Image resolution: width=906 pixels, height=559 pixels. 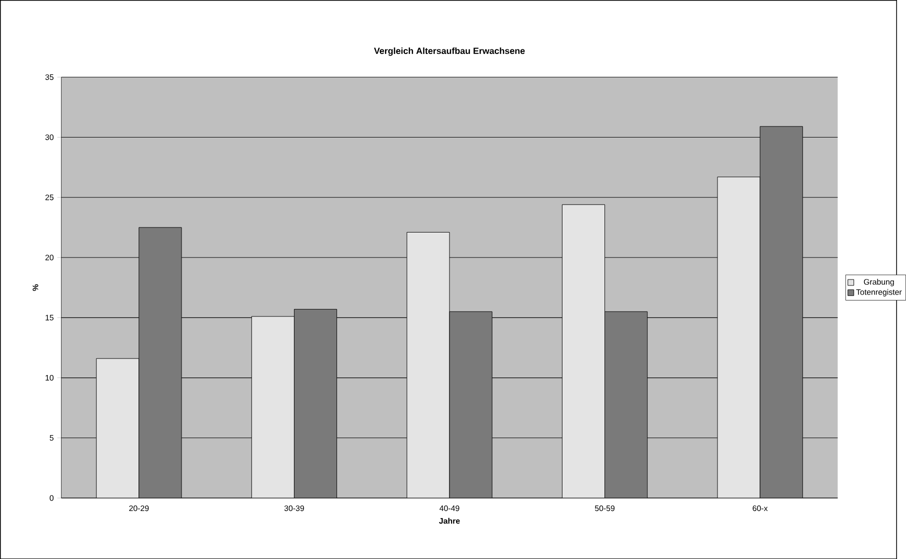 I want to click on chart-title: Vergleich Altersaufbau Erwachsene, so click(x=449, y=51).